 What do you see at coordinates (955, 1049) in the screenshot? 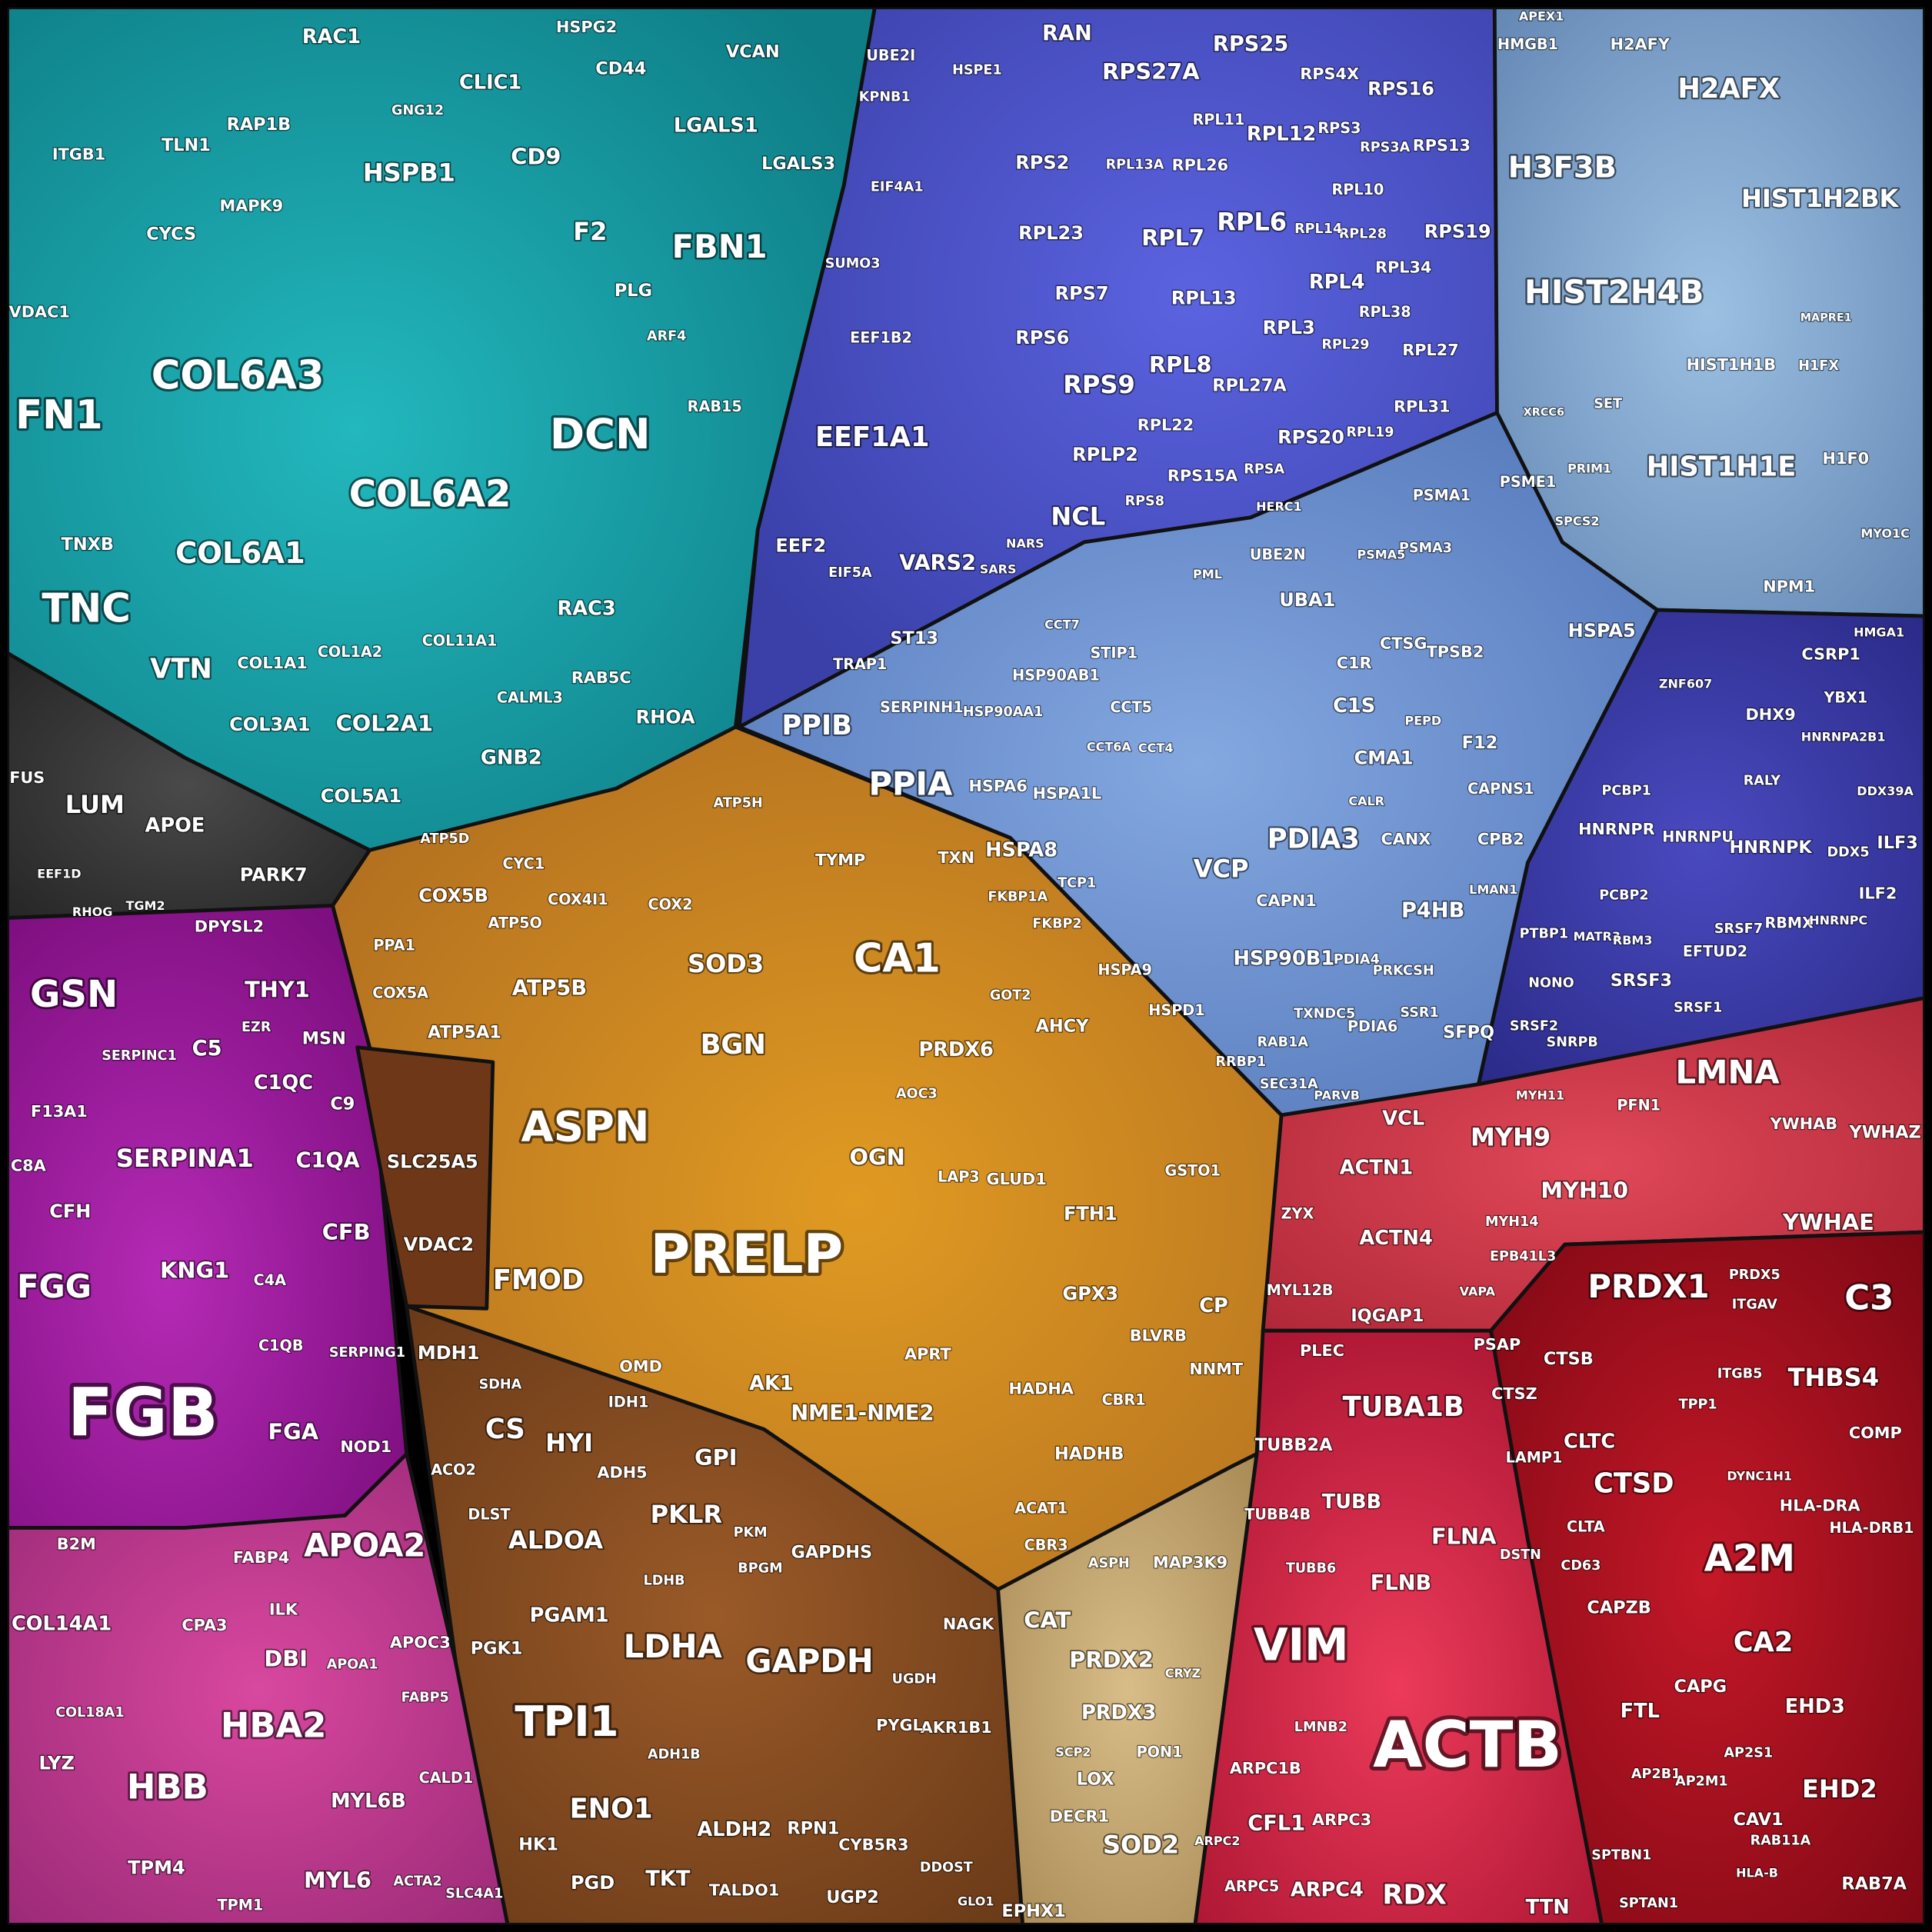
I see `protein-label: PRDX6` at bounding box center [955, 1049].